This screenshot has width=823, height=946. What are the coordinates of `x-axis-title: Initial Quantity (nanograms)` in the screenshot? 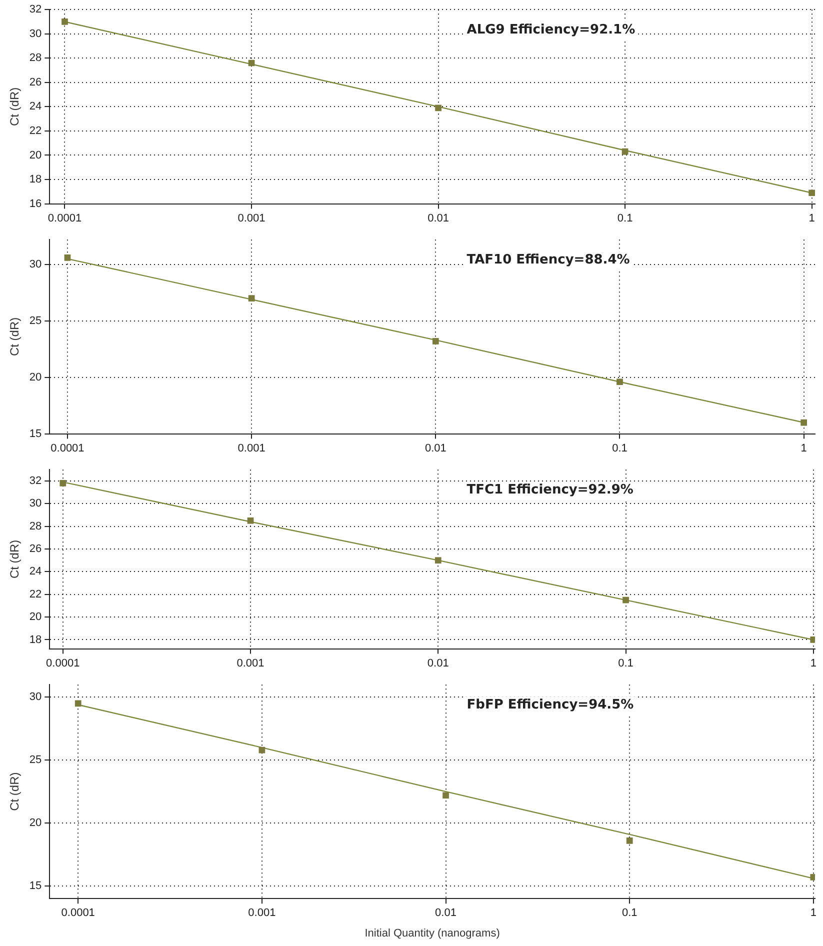 It's located at (432, 933).